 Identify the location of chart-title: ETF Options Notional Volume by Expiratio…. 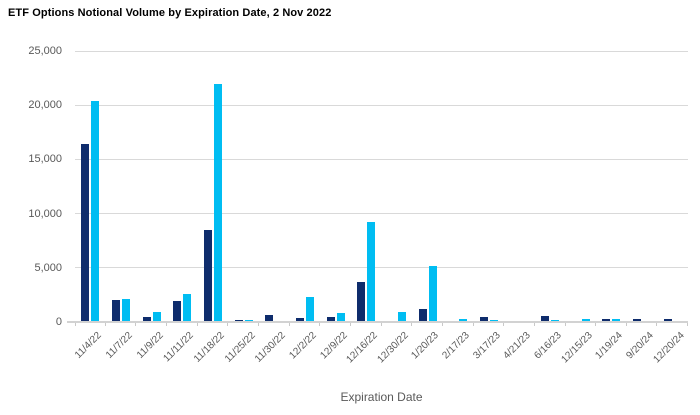
(170, 13).